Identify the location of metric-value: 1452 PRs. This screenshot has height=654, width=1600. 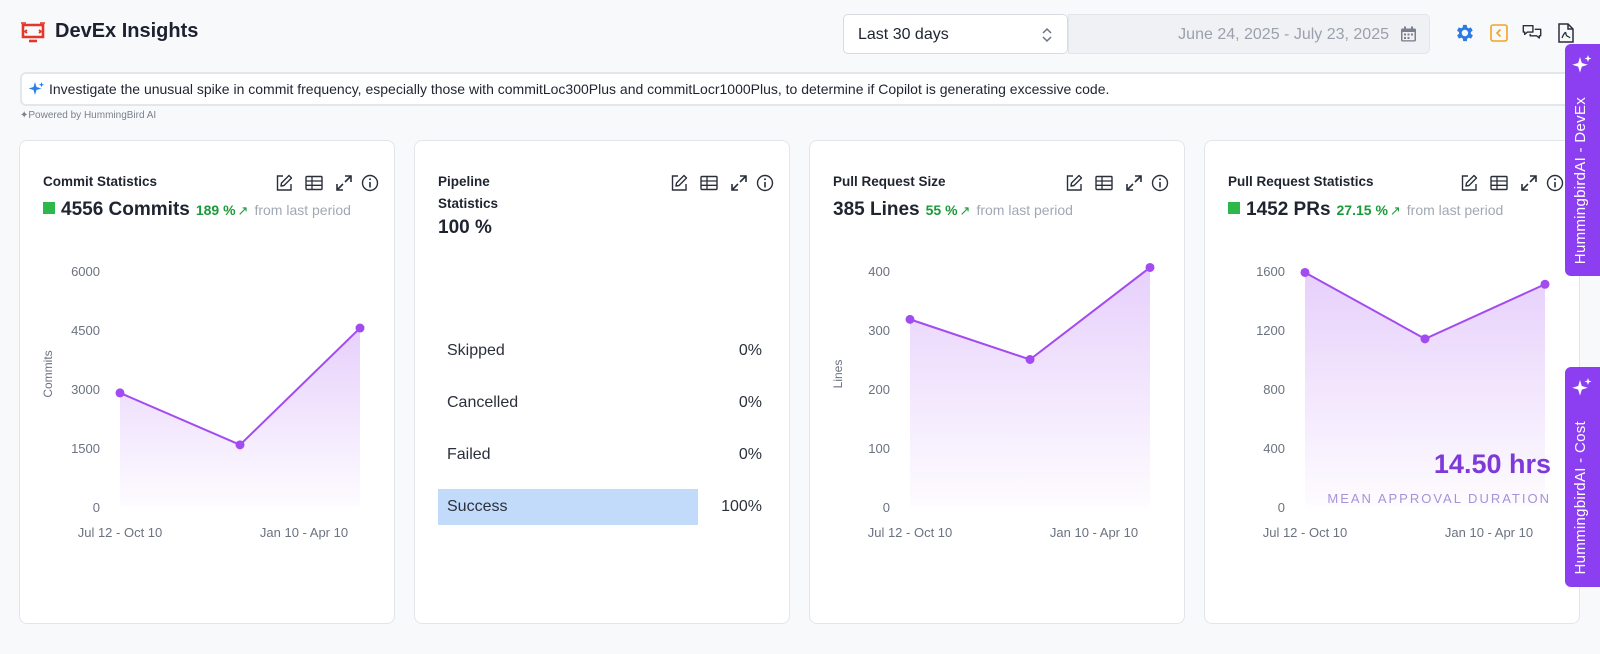
(1288, 209).